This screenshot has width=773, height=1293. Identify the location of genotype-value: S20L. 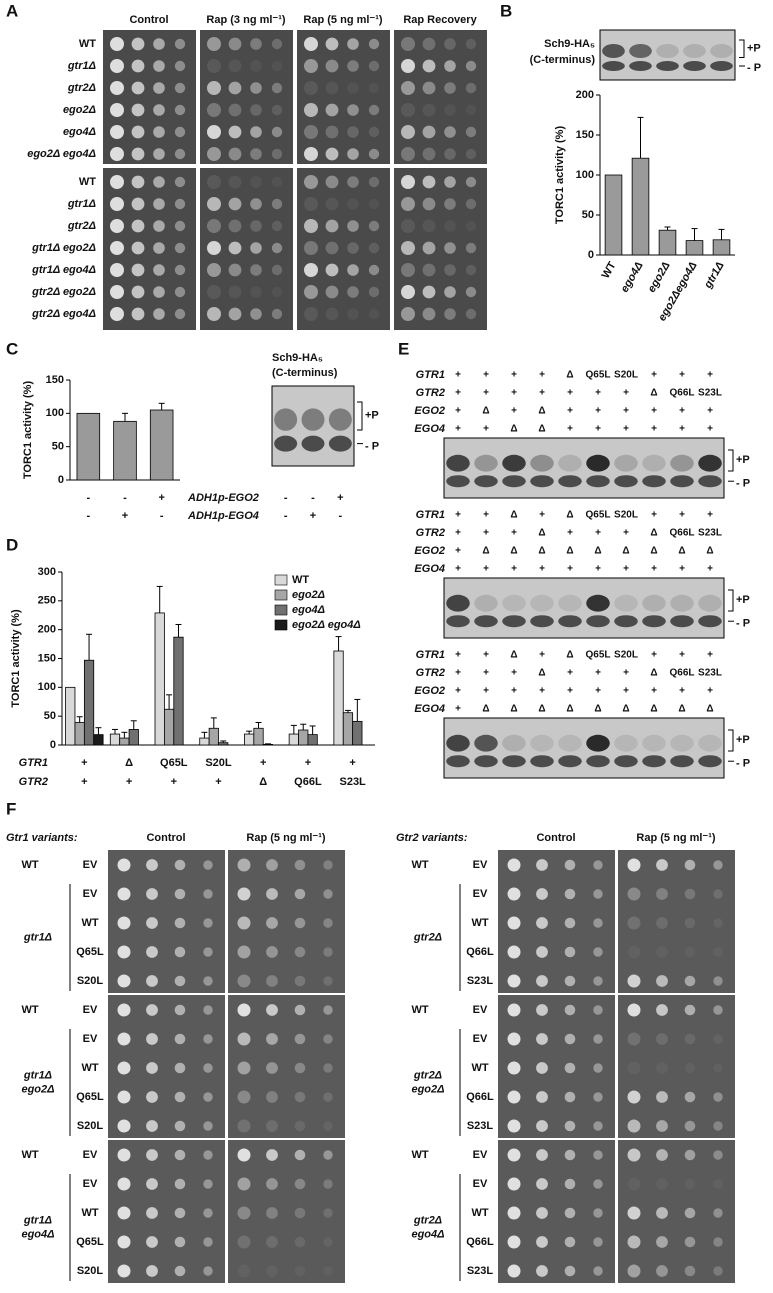
(626, 515).